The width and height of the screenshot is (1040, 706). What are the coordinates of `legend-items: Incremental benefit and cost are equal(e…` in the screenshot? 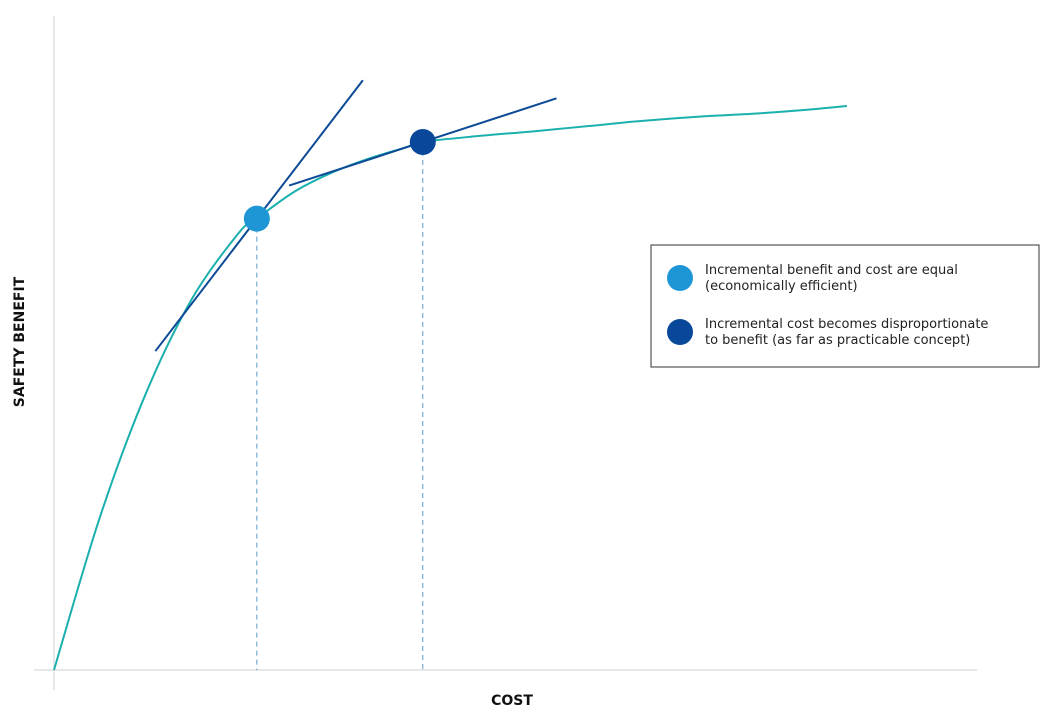 It's located at (827, 305).